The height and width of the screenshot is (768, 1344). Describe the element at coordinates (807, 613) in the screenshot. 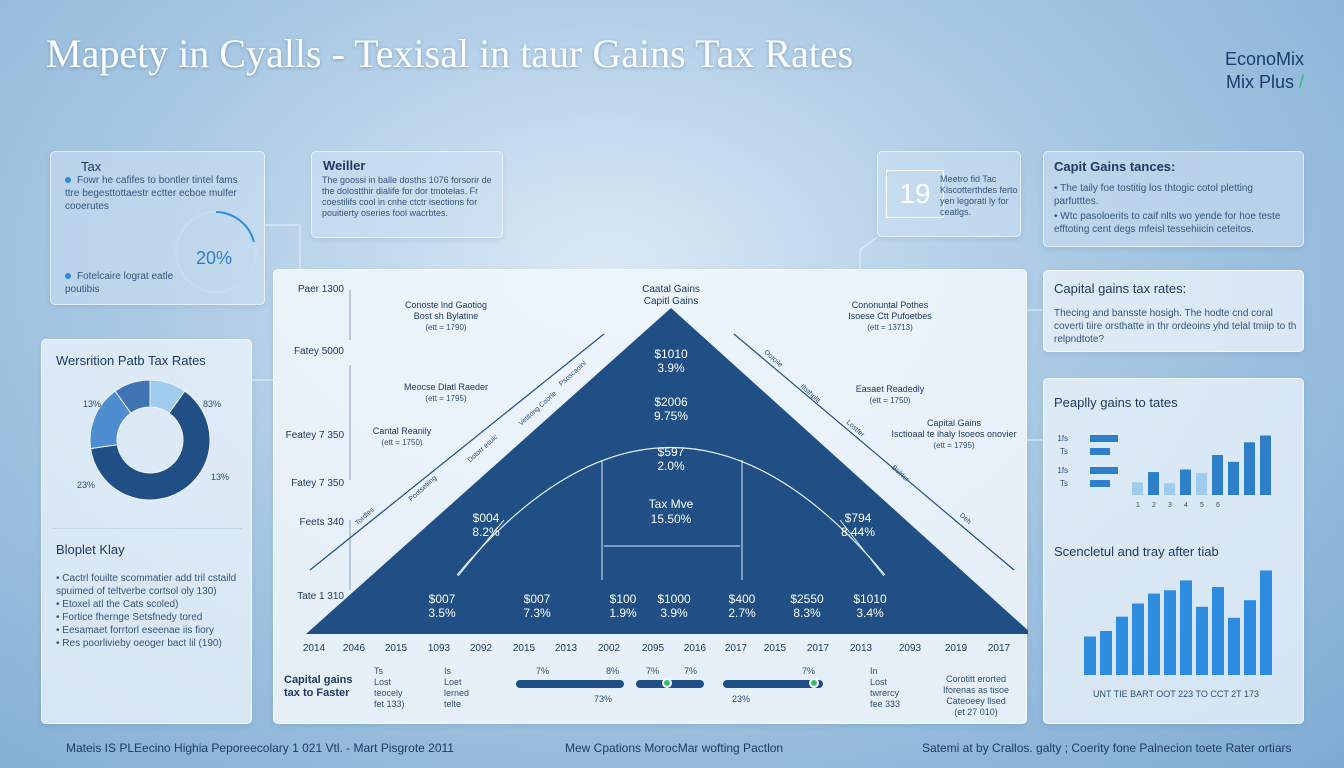

I see `bottom-rate: 8.3%` at that location.